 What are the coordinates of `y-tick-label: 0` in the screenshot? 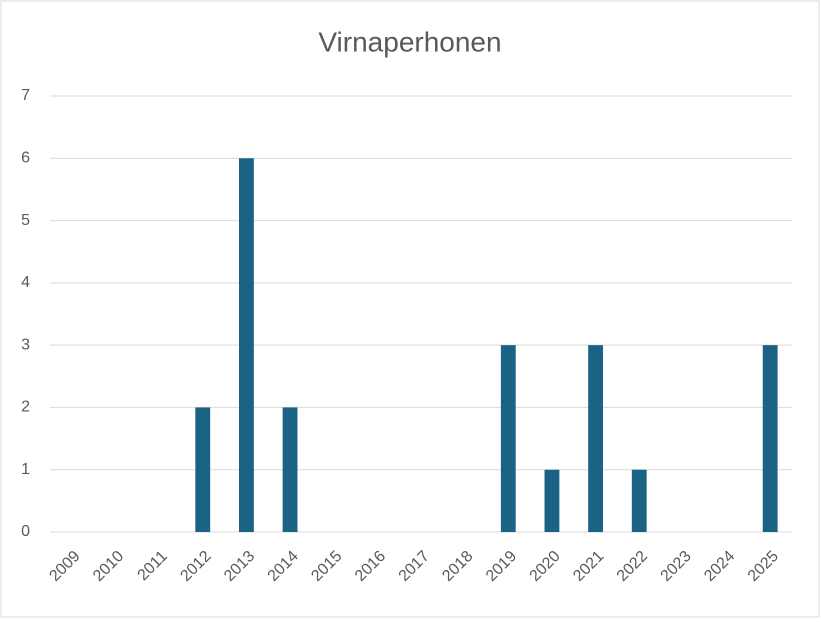 It's located at (25, 531).